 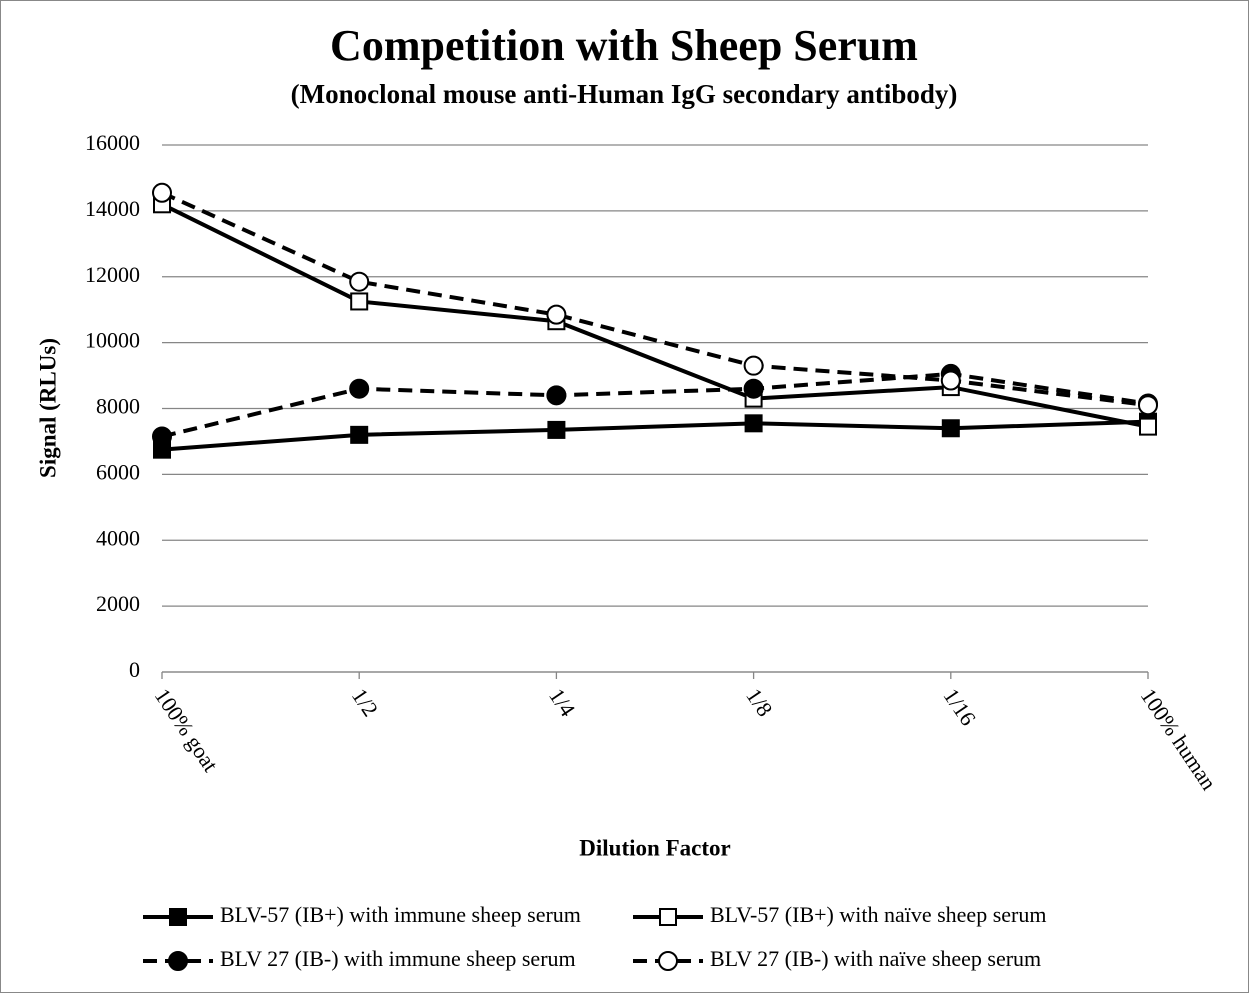 What do you see at coordinates (112, 274) in the screenshot?
I see `y-tick-label: 12000` at bounding box center [112, 274].